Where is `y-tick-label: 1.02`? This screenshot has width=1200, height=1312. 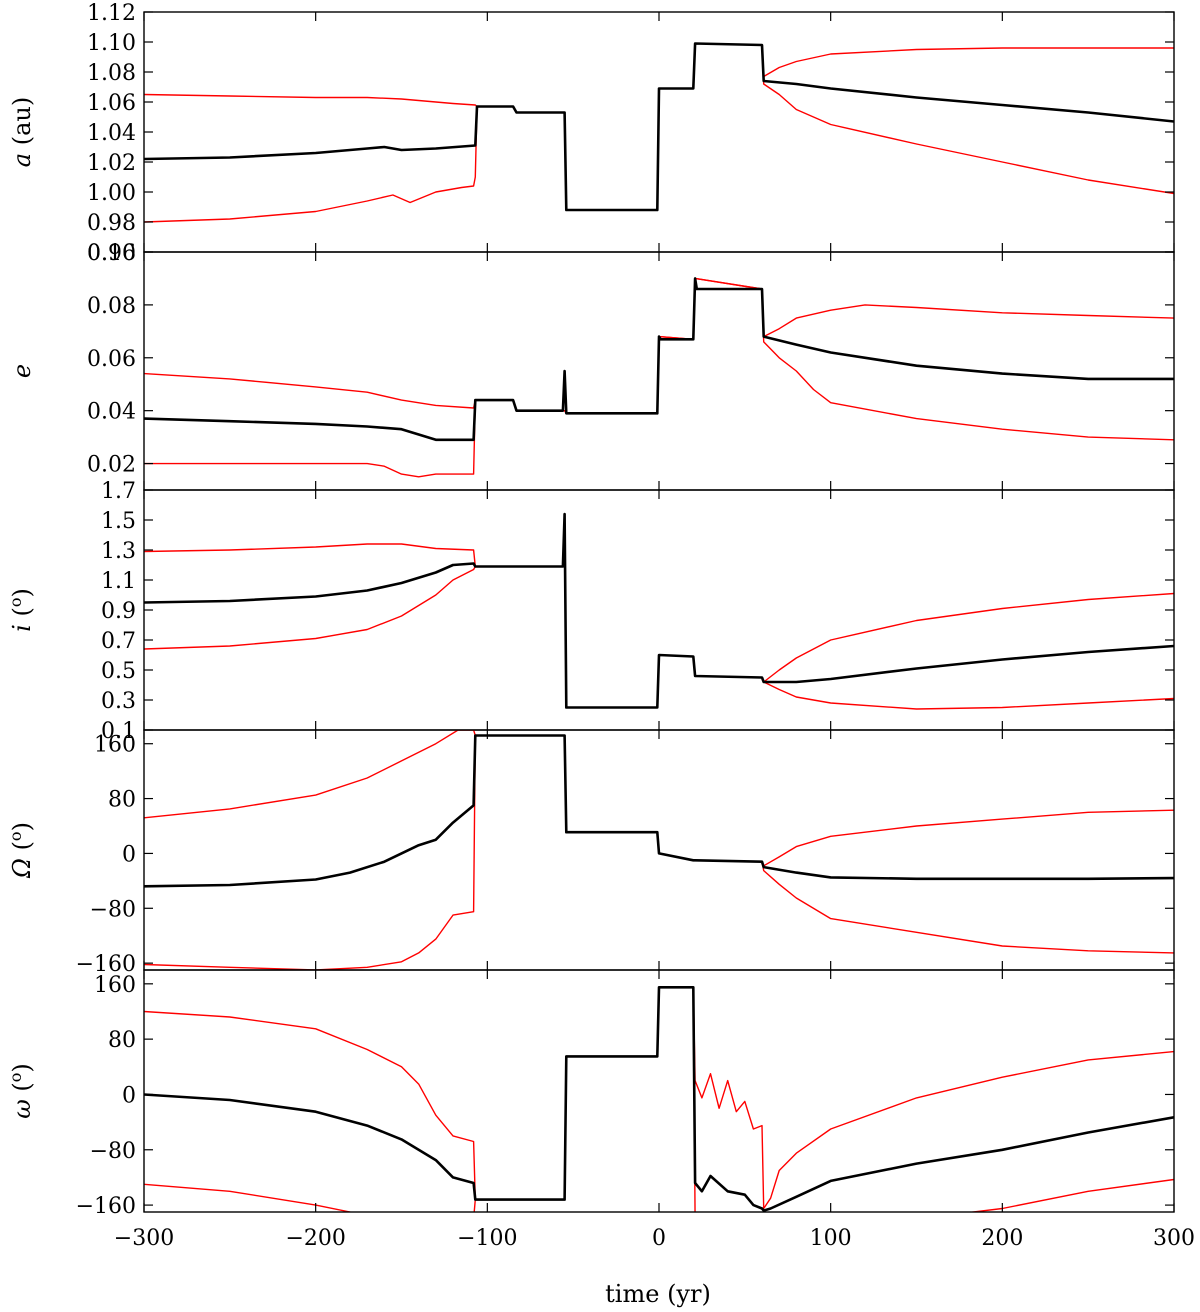 y-tick-label: 1.02 is located at coordinates (111, 163).